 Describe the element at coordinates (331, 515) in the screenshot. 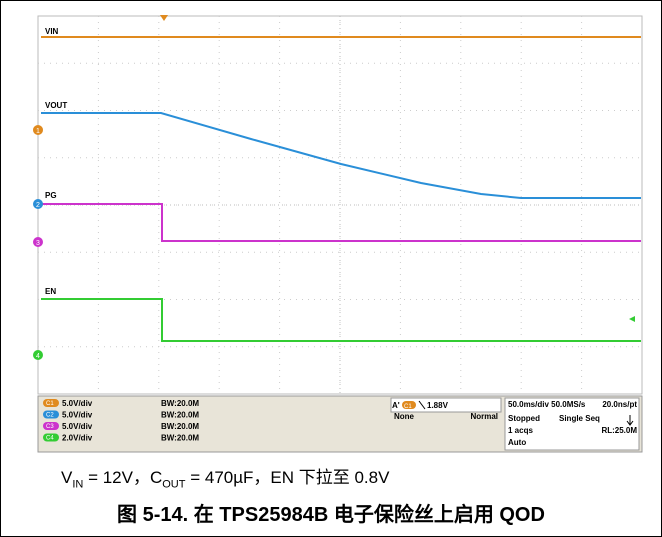

I see `caption-title: 图 5-14. 在 TPS25984B 电子保险丝上启用 QOD` at that location.